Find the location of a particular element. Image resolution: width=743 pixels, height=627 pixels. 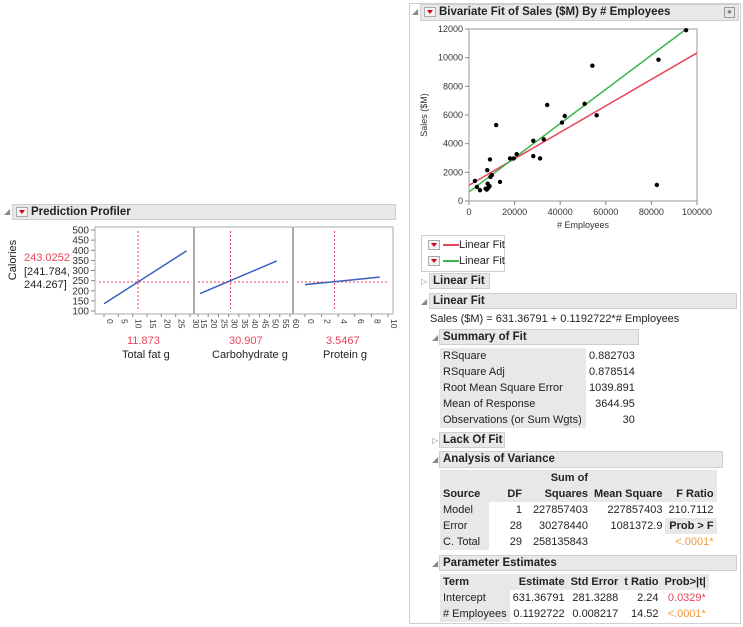

anova-cell: Model is located at coordinates (464, 510).